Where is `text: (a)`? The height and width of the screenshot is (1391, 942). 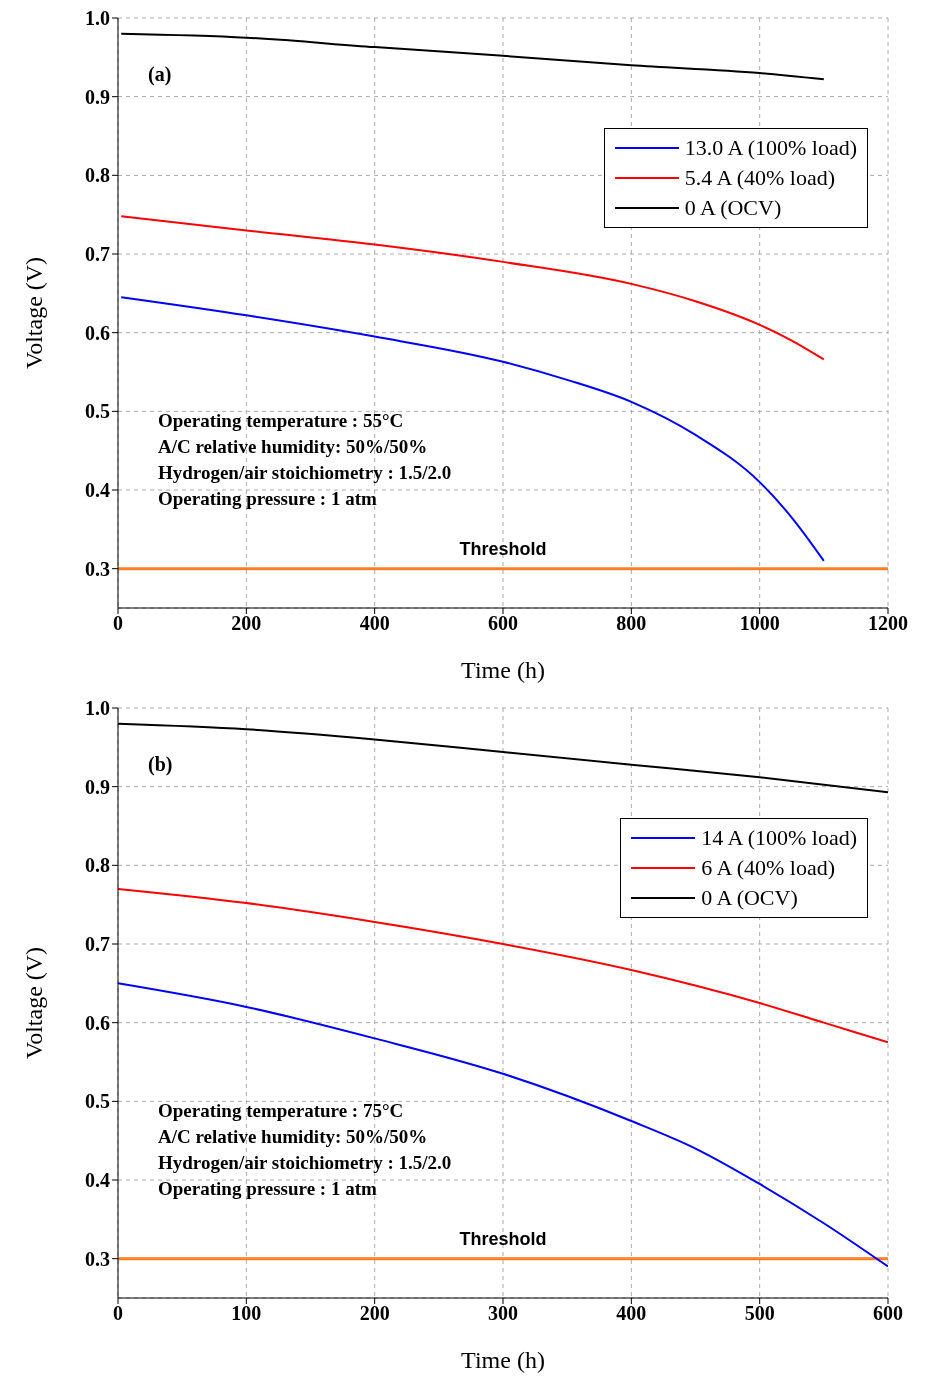
text: (a) is located at coordinates (160, 74).